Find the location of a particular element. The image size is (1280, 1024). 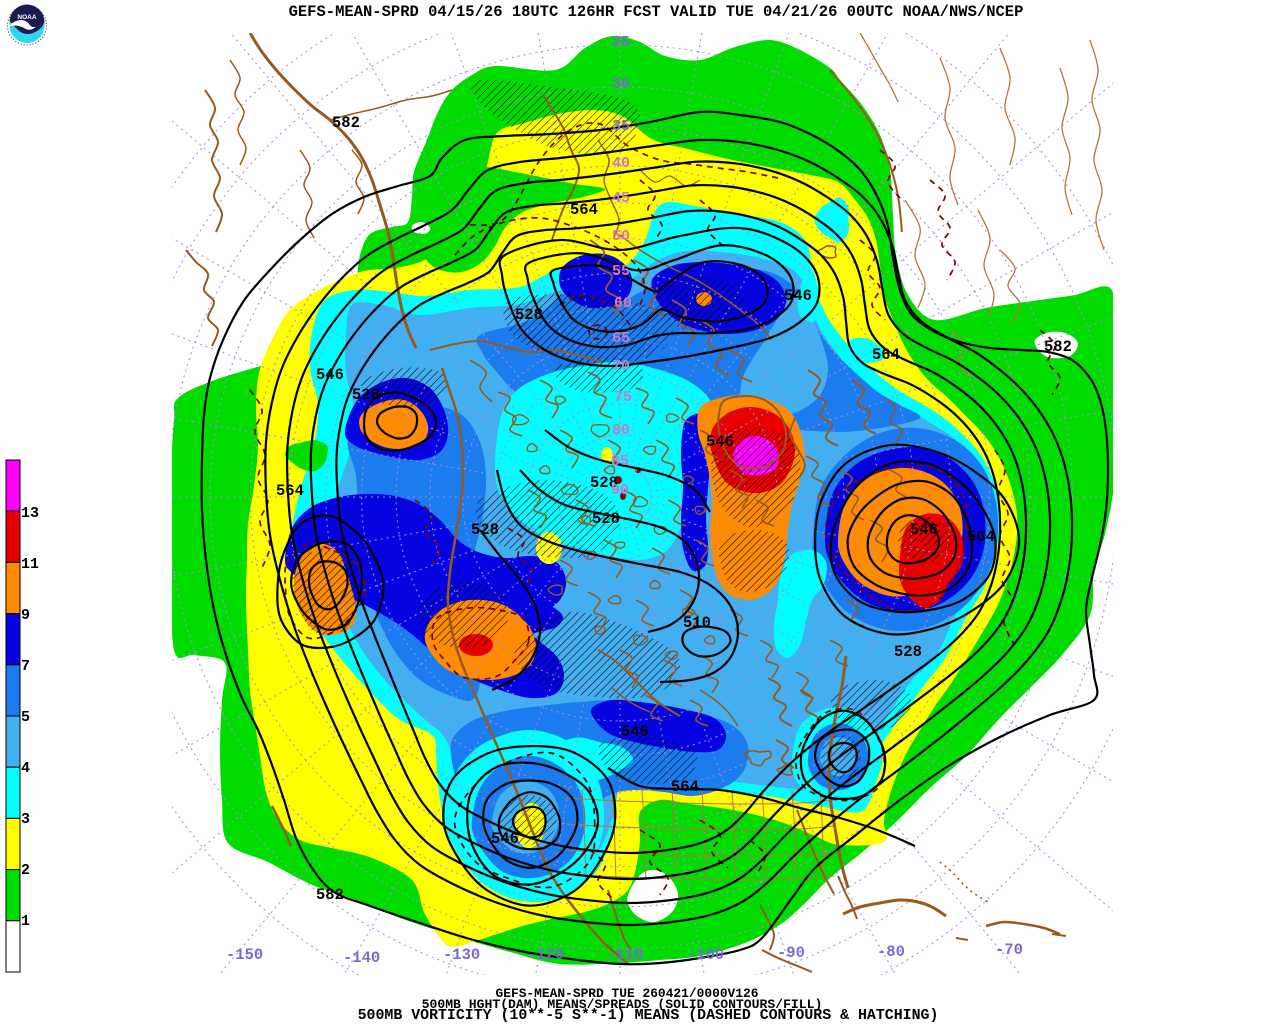

svg-text: -80 is located at coordinates (891, 952).